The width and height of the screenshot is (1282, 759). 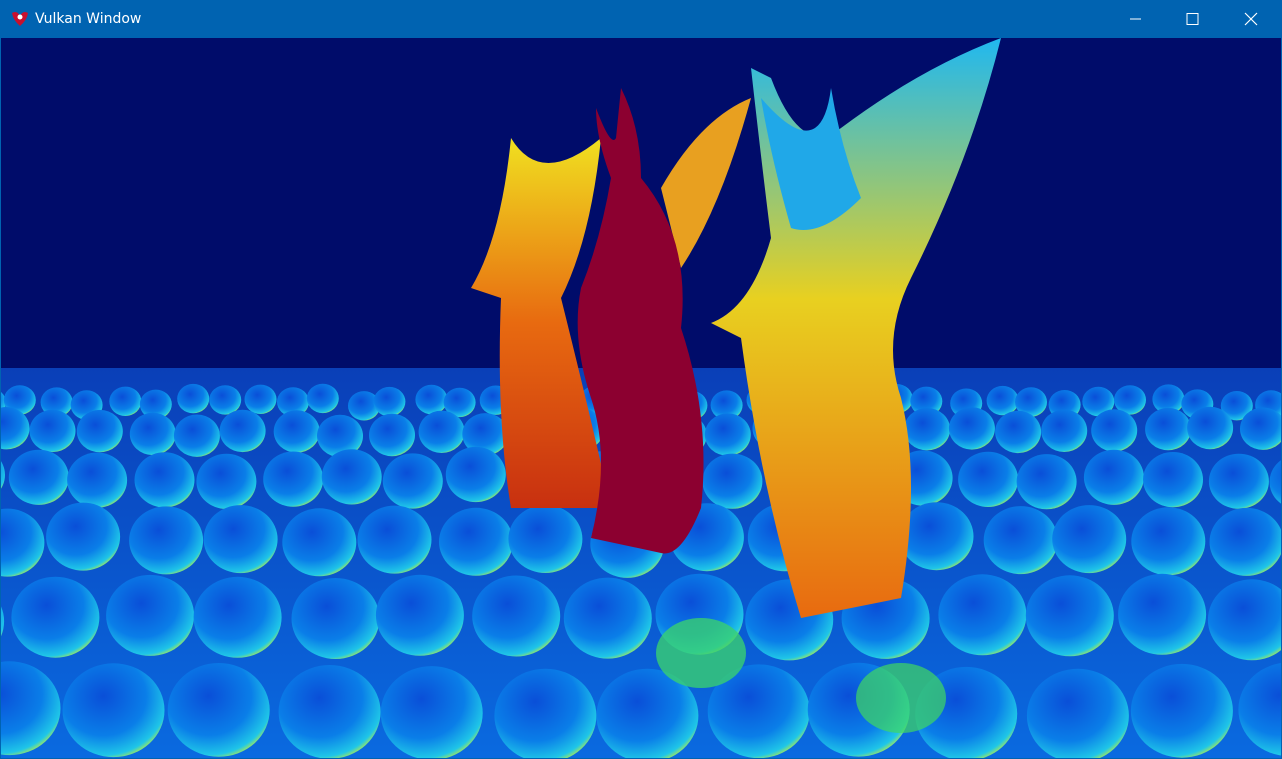 I want to click on window-controls, so click(x=1192, y=19).